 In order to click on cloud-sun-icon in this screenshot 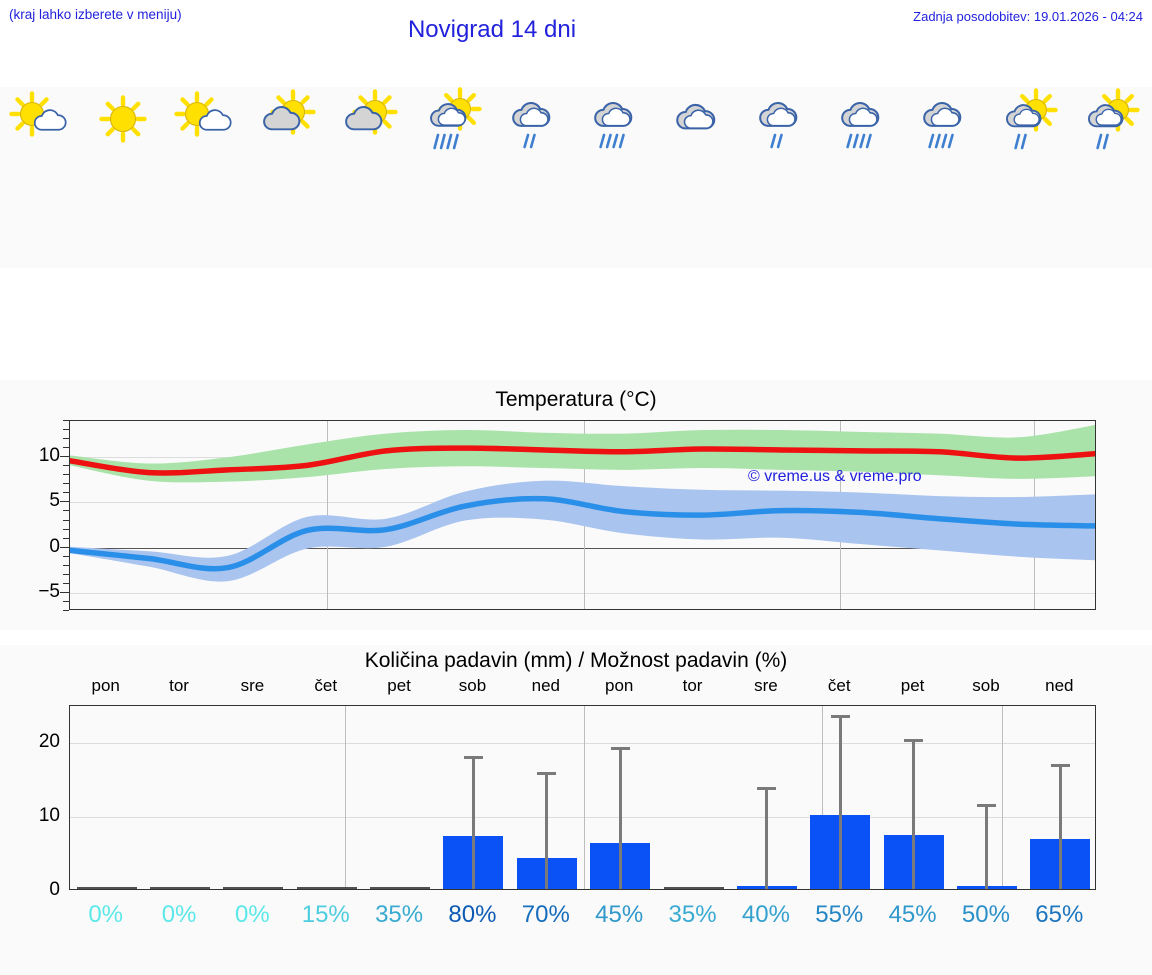, I will do `click(370, 119)`.